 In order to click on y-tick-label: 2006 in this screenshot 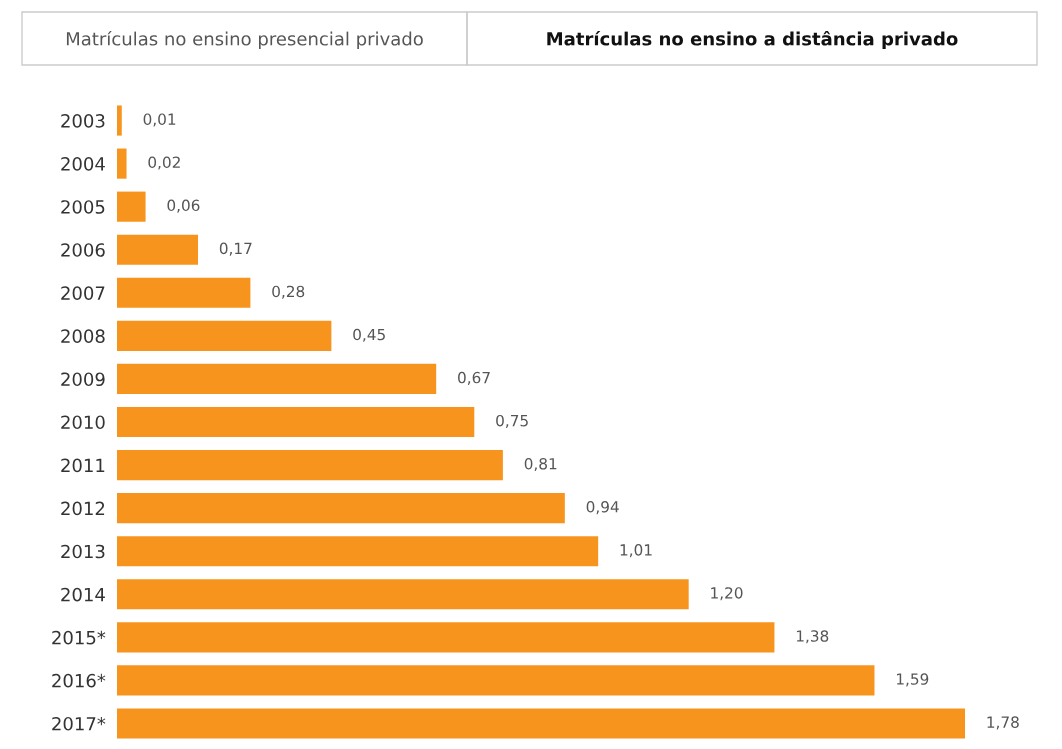, I will do `click(83, 250)`.